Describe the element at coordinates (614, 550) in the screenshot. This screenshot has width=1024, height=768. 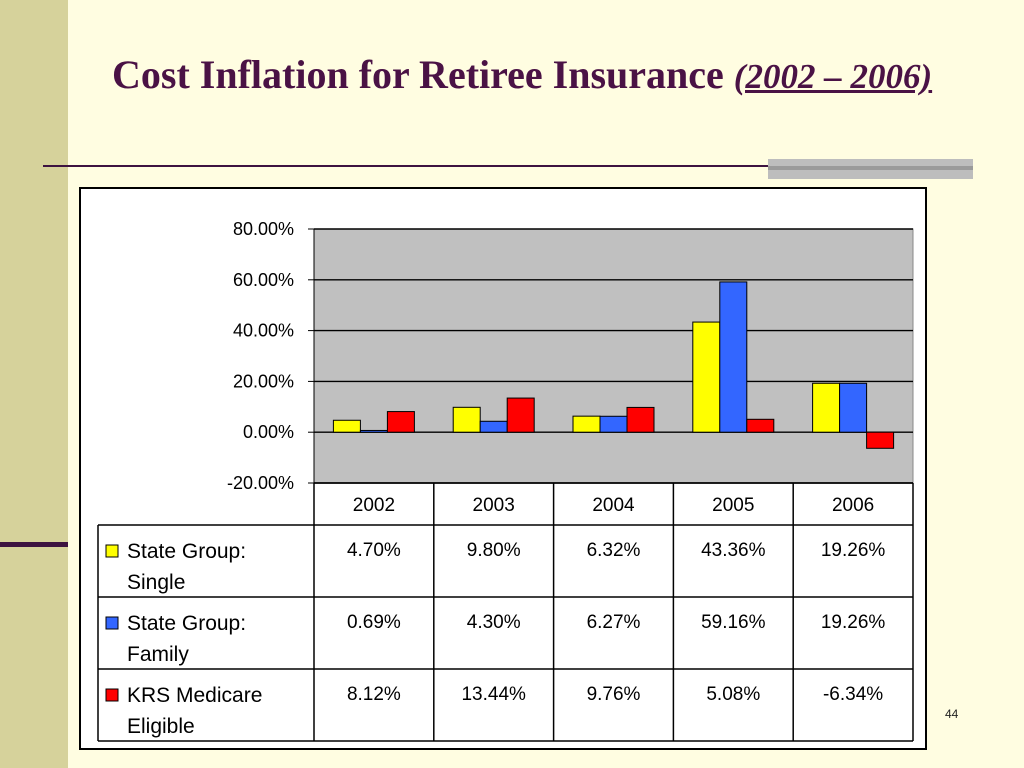
I see `data-value-label: 6.32%` at that location.